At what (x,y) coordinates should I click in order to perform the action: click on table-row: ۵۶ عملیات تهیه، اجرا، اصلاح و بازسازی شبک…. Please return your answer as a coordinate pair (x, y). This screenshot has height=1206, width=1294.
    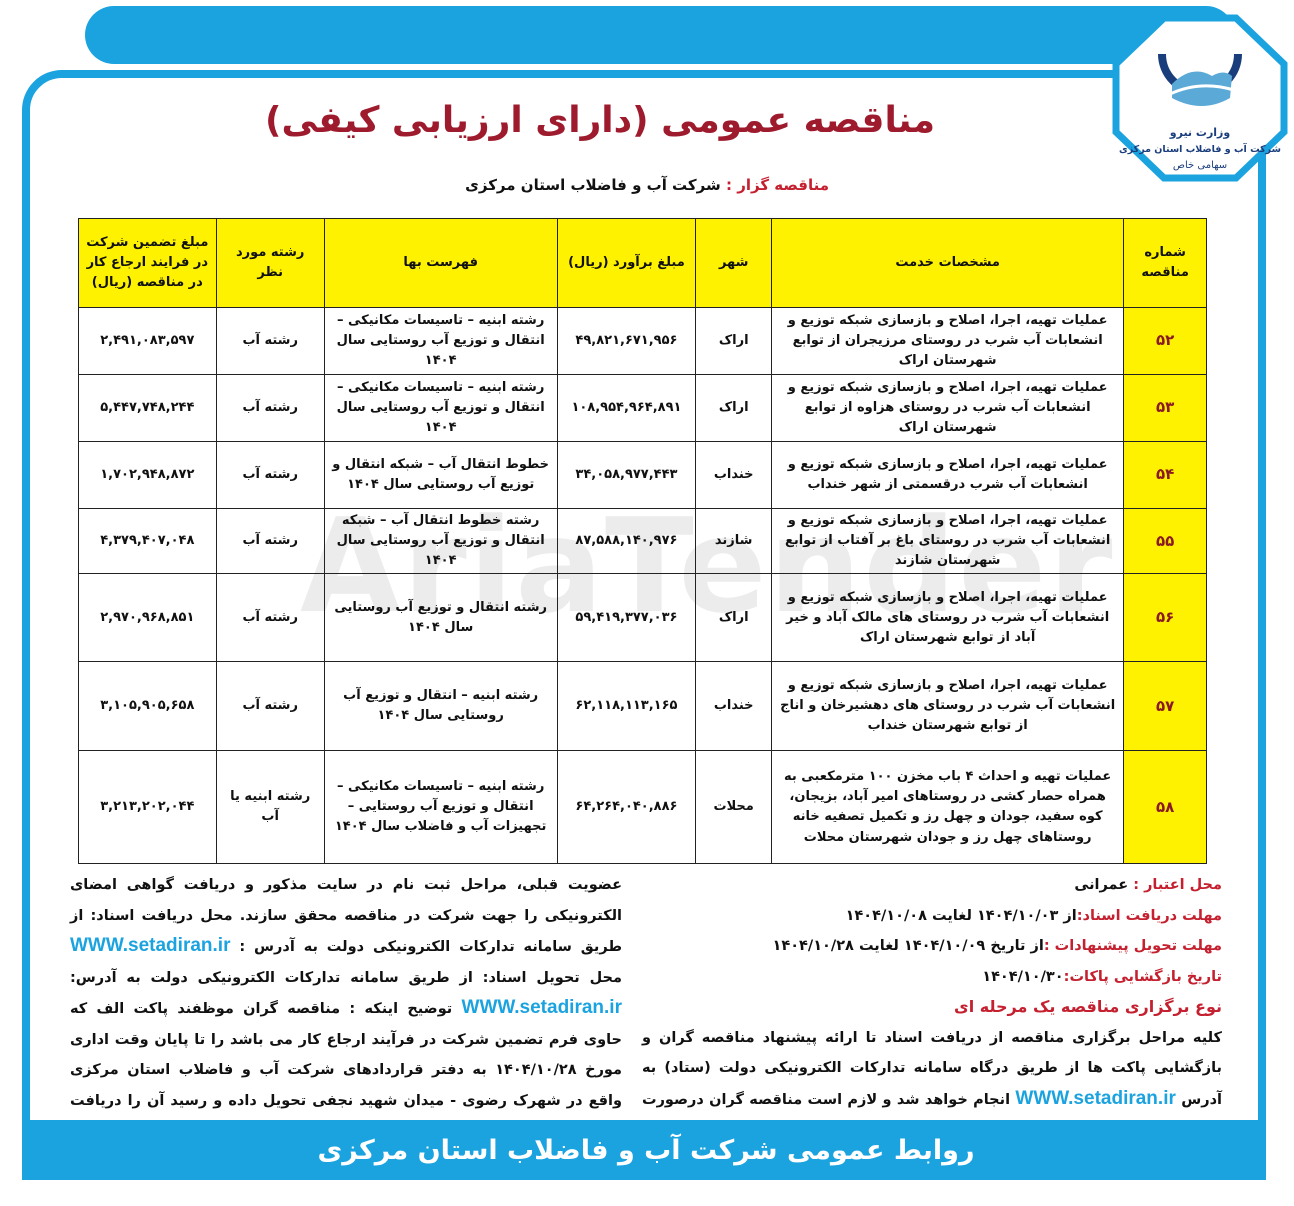
    Looking at the image, I should click on (642, 618).